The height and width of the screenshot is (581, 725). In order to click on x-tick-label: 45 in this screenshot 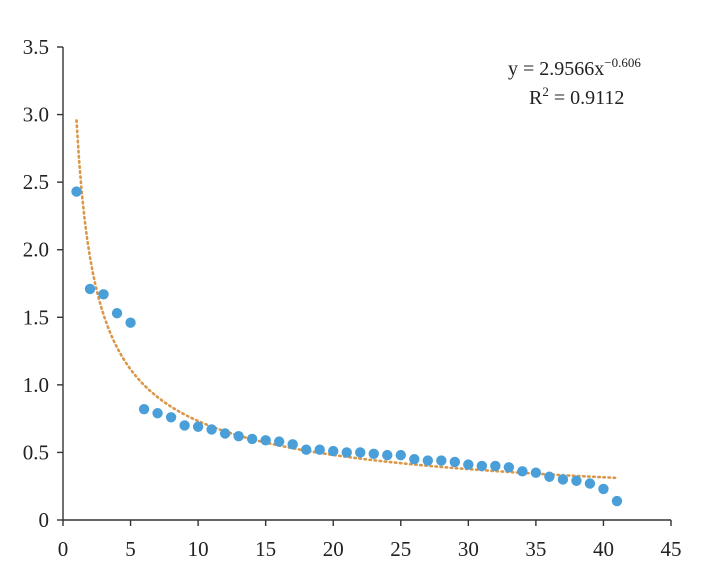, I will do `click(671, 549)`.